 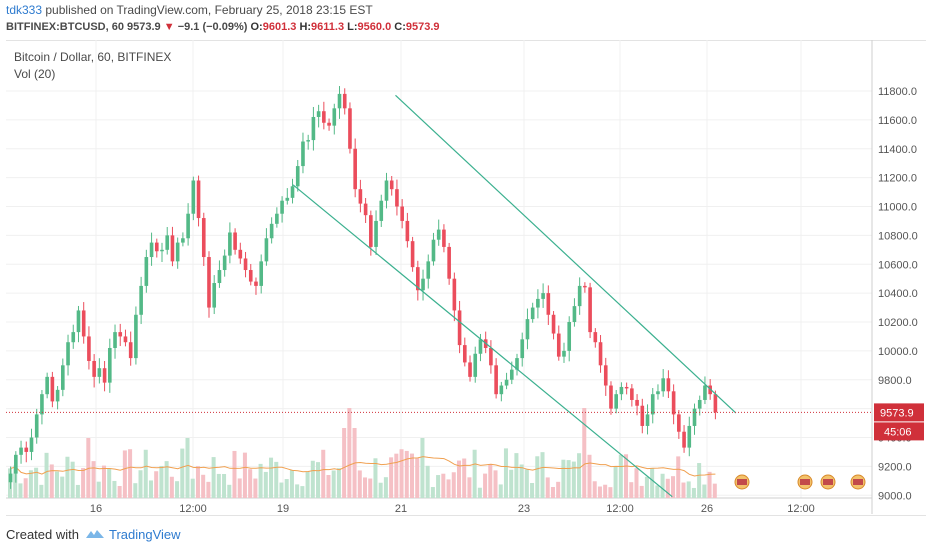 What do you see at coordinates (897, 150) in the screenshot?
I see `y-tick-label: 11400.0` at bounding box center [897, 150].